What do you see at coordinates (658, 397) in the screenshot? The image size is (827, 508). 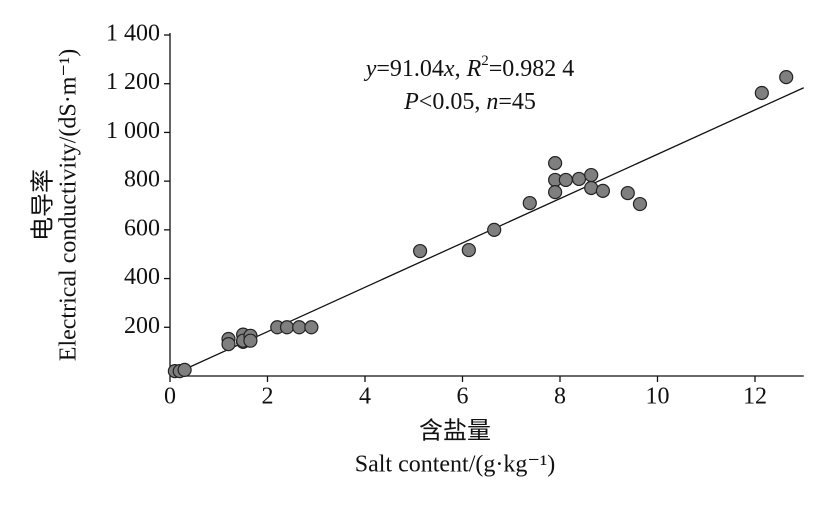 I see `x-tick-label: 10` at bounding box center [658, 397].